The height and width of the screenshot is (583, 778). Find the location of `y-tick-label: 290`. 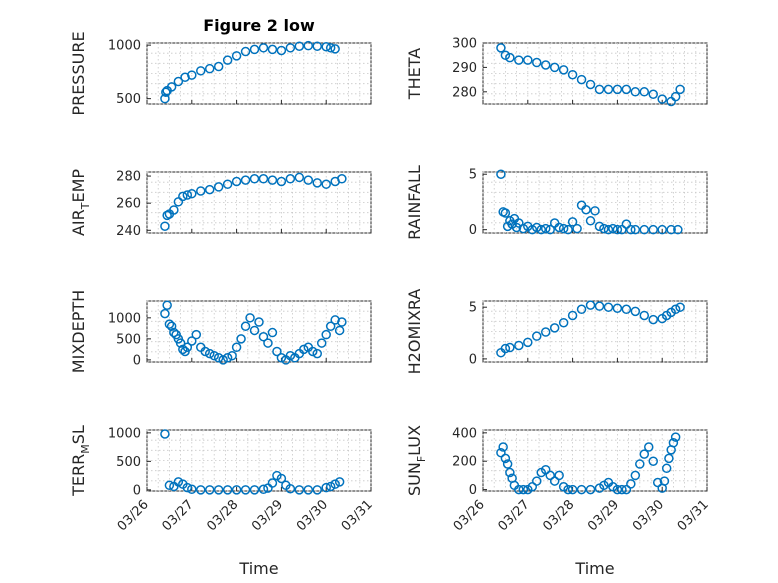

y-tick-label: 290 is located at coordinates (464, 68).